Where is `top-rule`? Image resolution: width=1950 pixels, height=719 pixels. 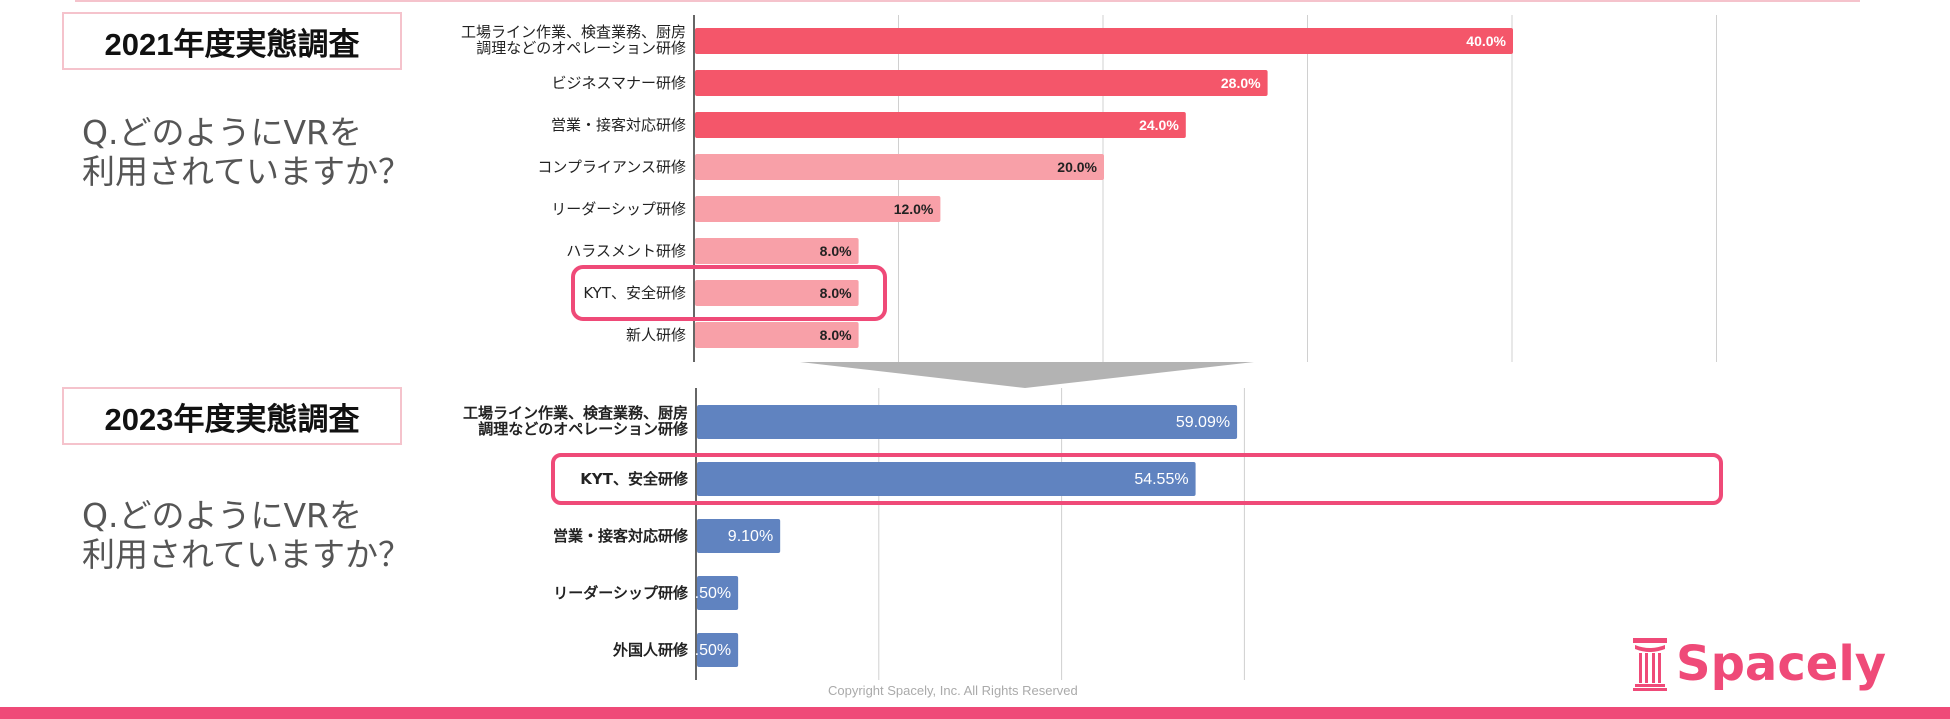 top-rule is located at coordinates (967, 1).